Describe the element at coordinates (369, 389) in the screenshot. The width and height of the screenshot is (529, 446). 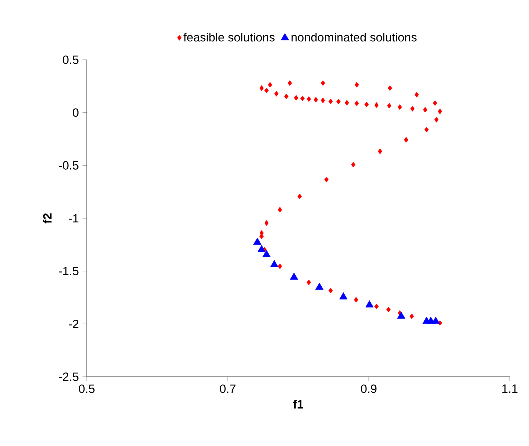
I see `x-tick-label: 0.9` at that location.